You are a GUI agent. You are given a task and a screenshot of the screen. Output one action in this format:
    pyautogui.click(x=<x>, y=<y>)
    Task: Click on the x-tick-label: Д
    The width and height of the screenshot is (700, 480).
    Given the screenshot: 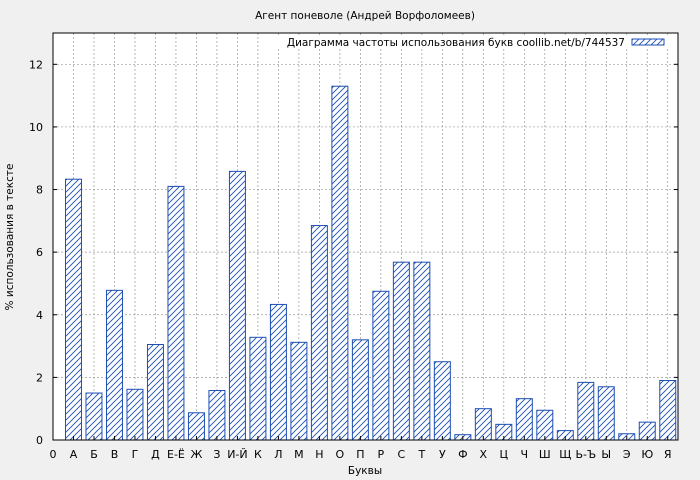 What is the action you would take?
    pyautogui.click(x=155, y=454)
    